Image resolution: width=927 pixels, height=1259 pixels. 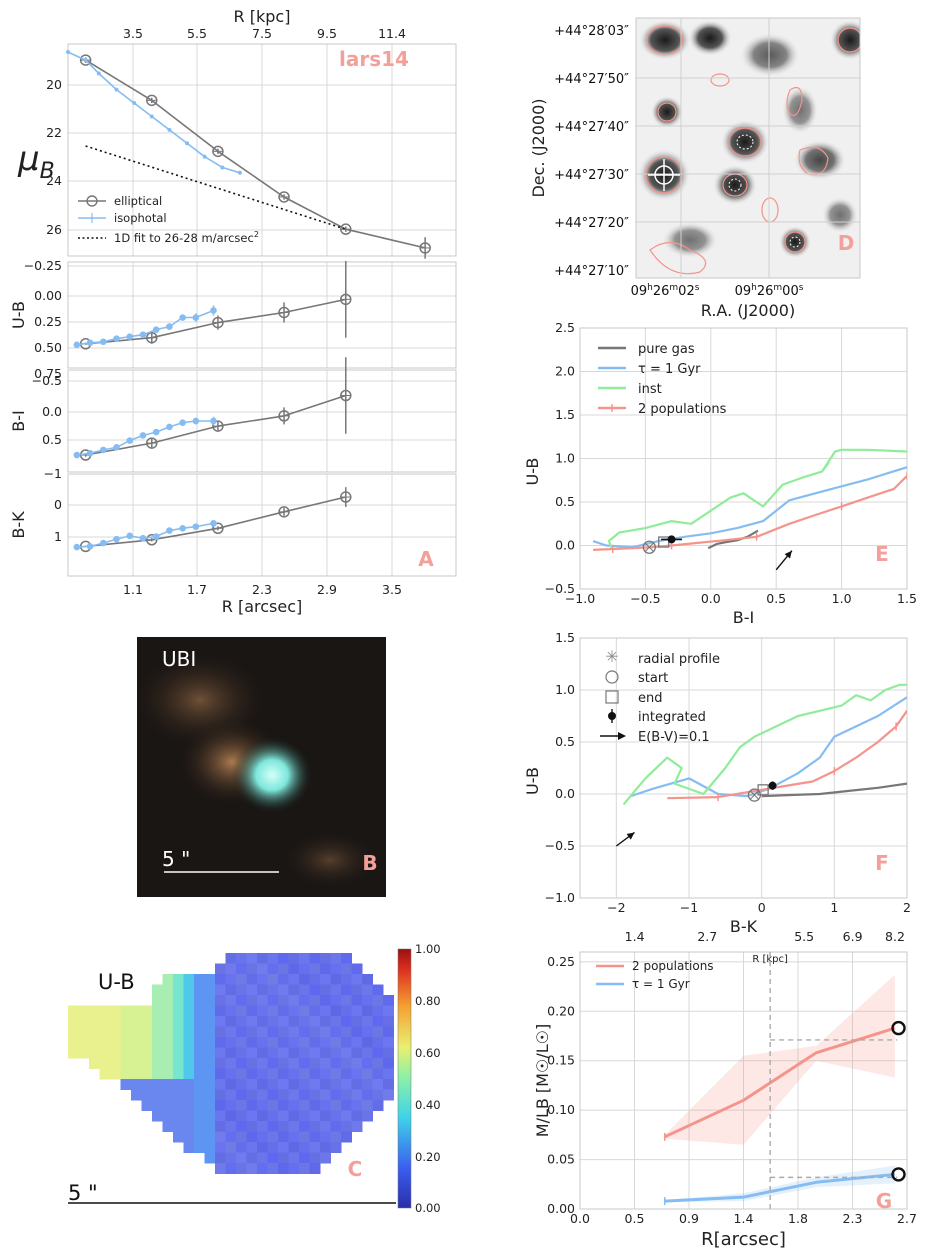 I want to click on y-tick: 2.5, so click(x=565, y=327).